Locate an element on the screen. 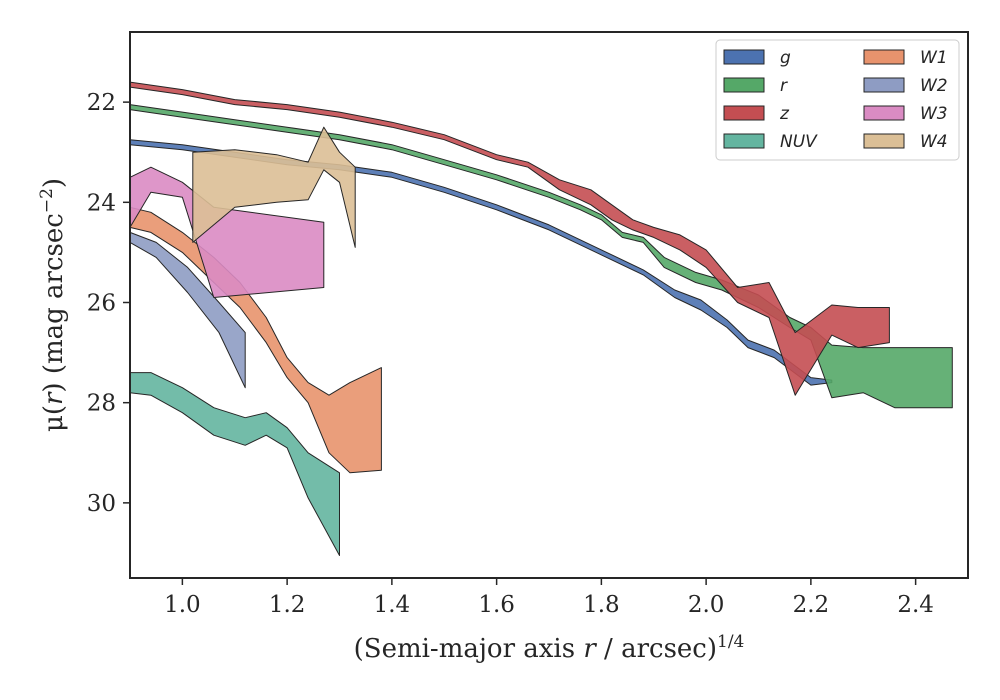 The image size is (1000, 700). y-tick-label: 22 is located at coordinates (101, 103).